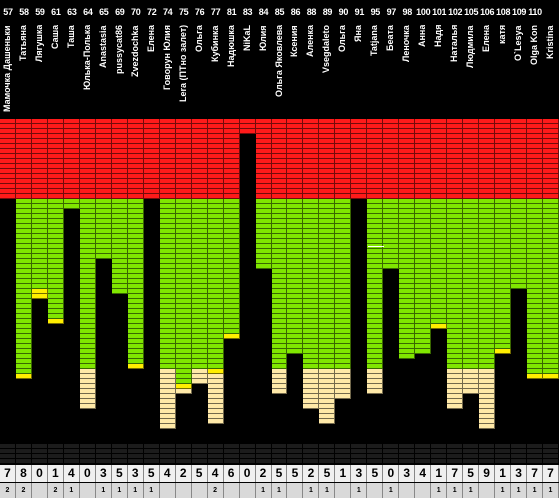  Describe the element at coordinates (391, 12) in the screenshot. I see `participant-number: 97` at that location.